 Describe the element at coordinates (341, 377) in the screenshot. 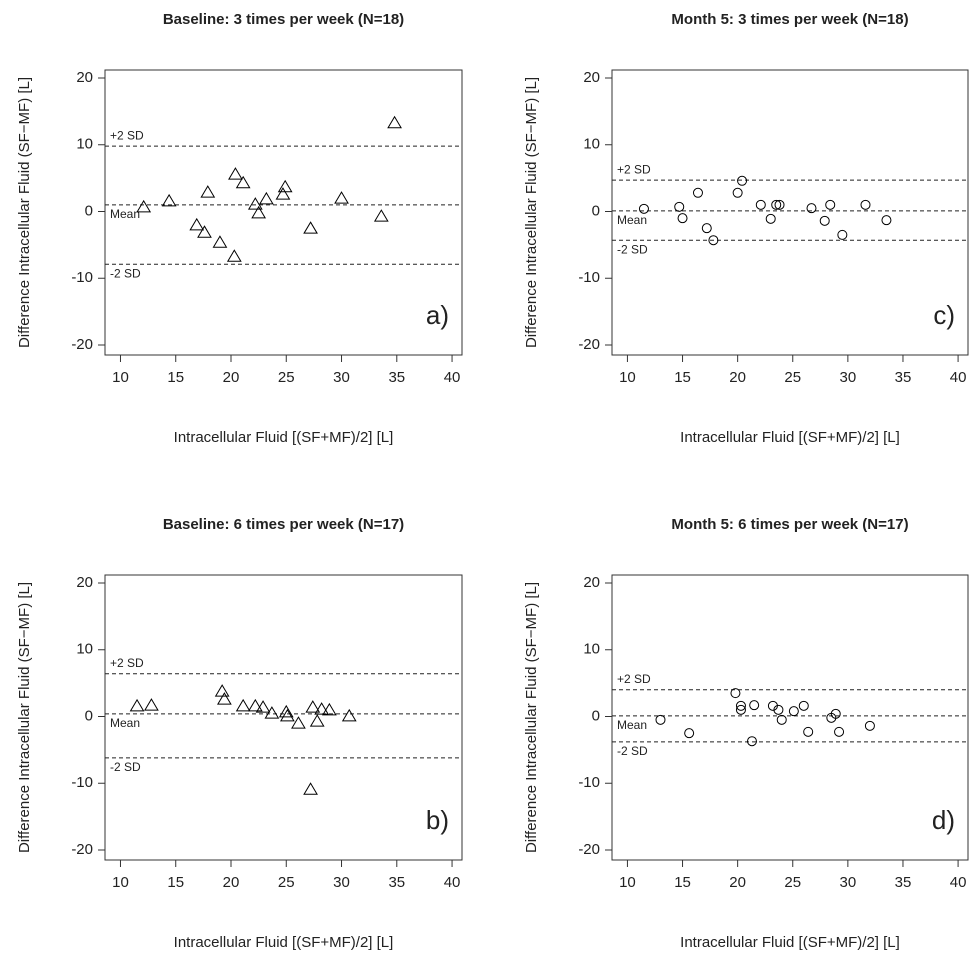

I see `x-tick-label: 30` at that location.